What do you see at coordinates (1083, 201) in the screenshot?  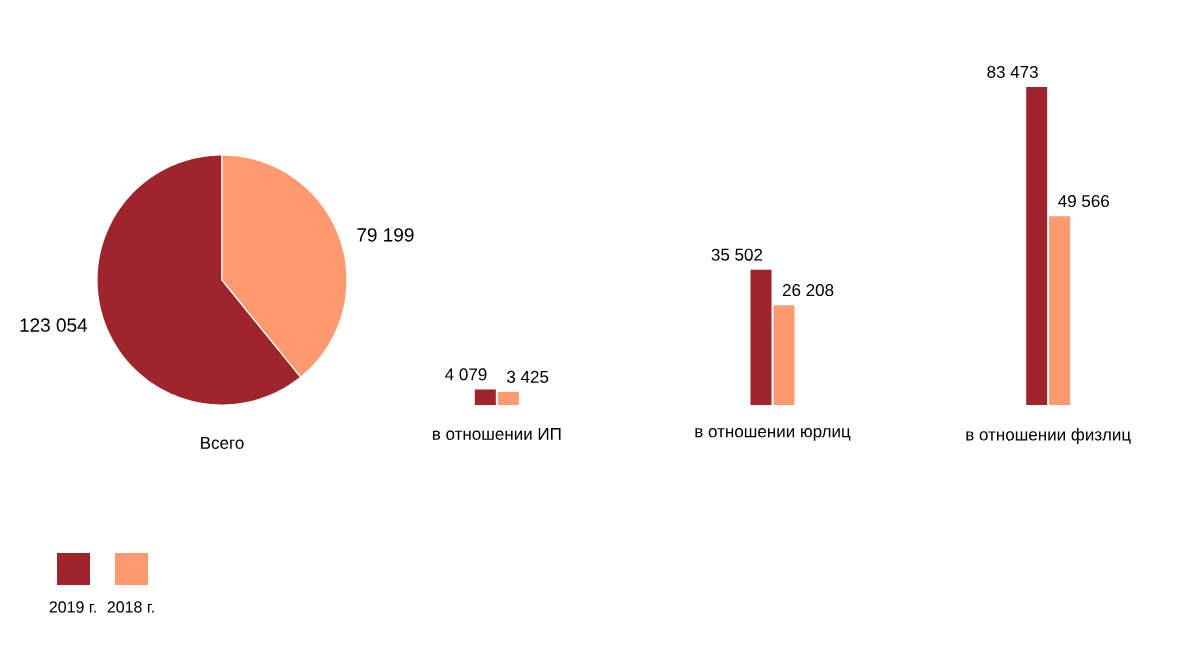 I see `data-label: 49 566` at bounding box center [1083, 201].